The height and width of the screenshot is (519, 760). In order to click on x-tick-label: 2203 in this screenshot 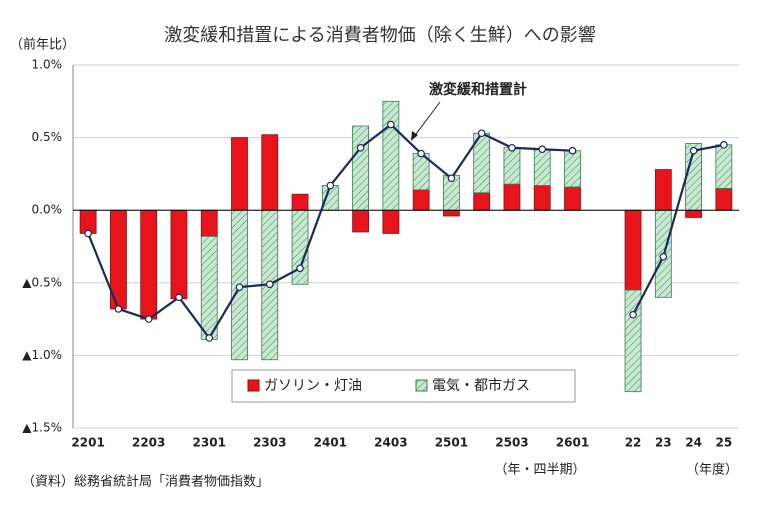, I will do `click(148, 443)`.